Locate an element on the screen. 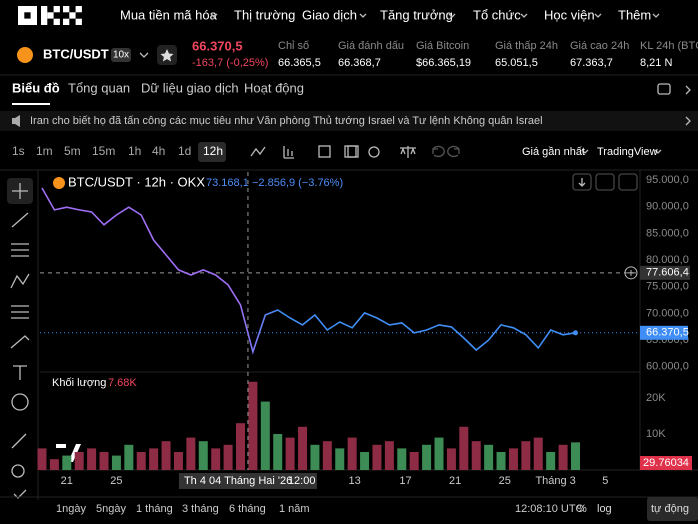  y-tick-label: 70.000,0 is located at coordinates (667, 313).